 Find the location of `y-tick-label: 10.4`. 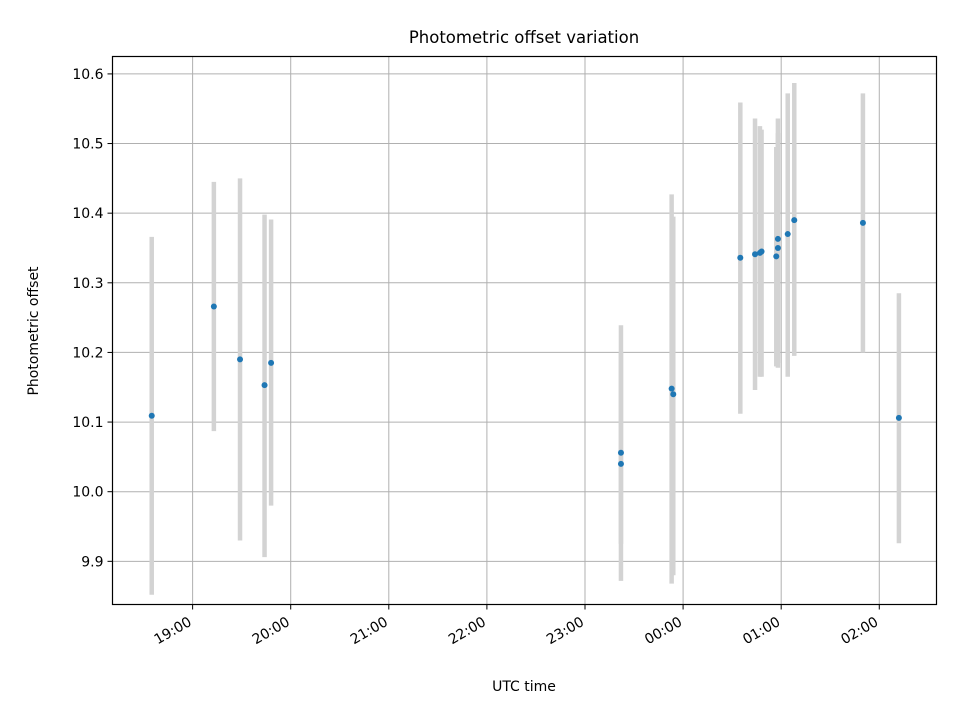

y-tick-label: 10.4 is located at coordinates (87, 214).